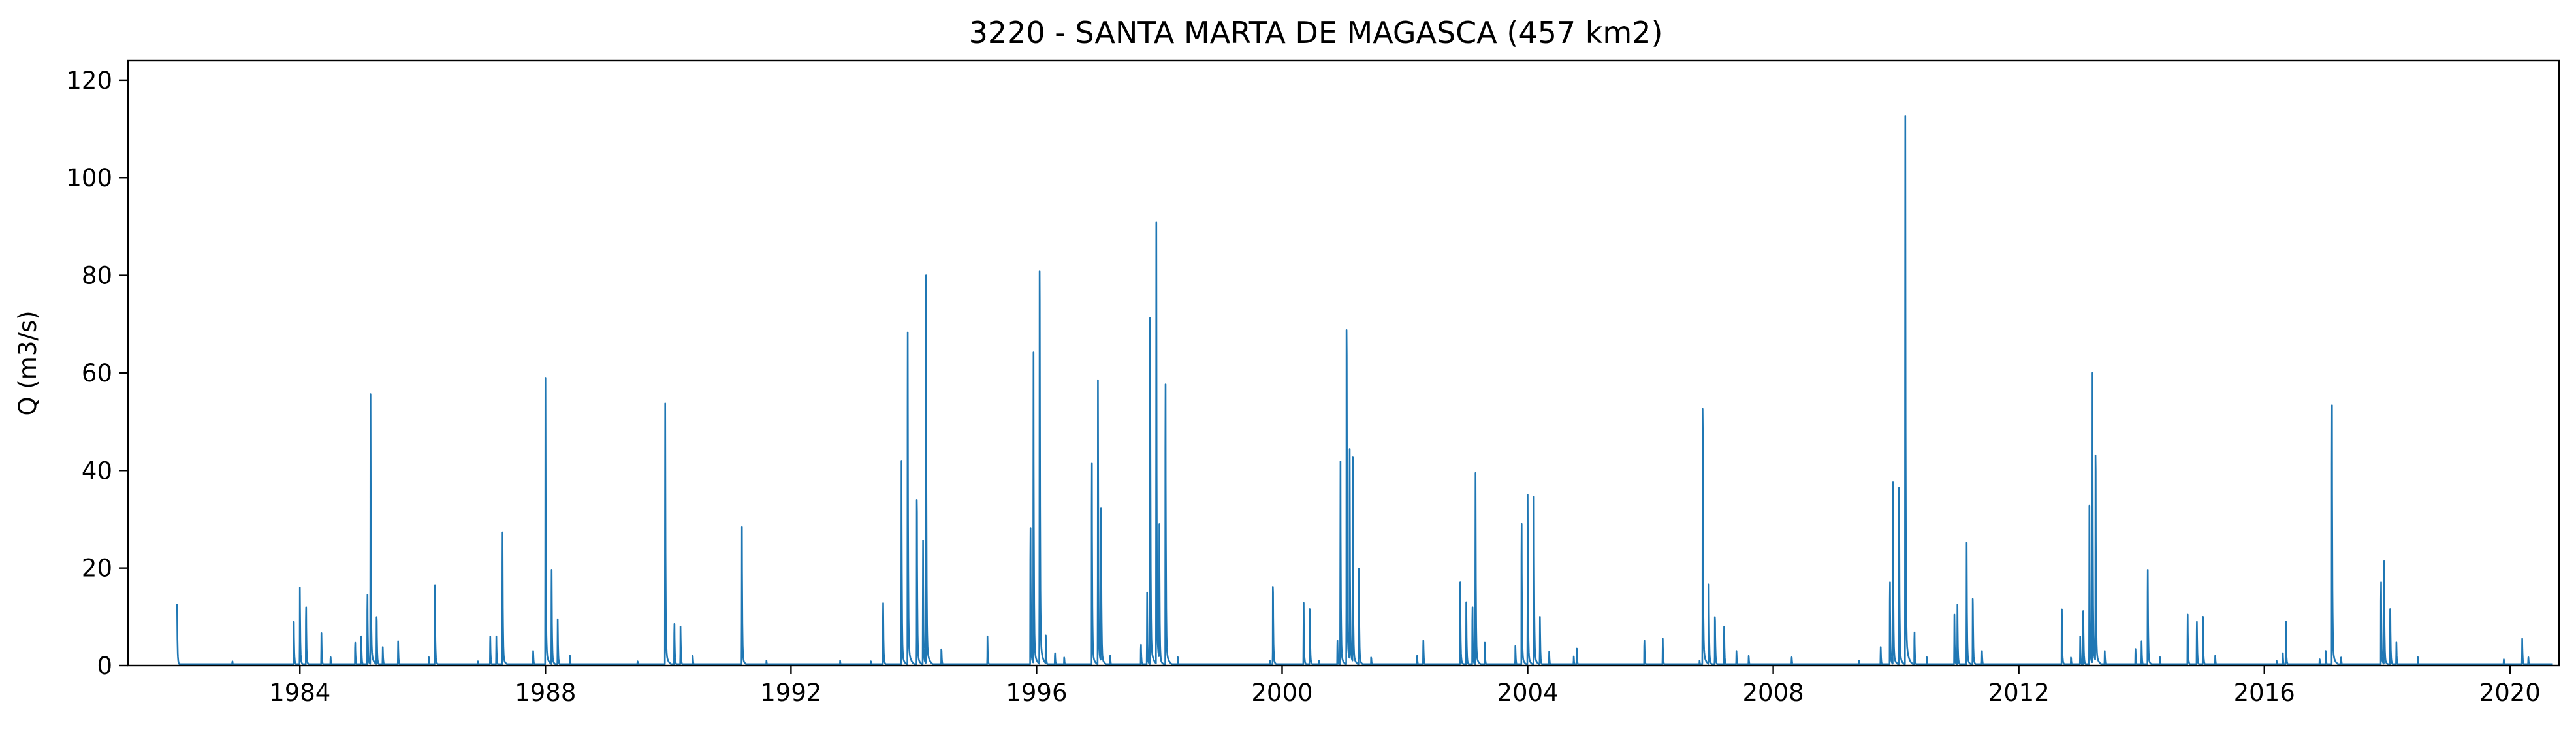 This screenshot has width=2576, height=729. I want to click on y-axis: 0 20 40 60 80 100 120, so click(97, 373).